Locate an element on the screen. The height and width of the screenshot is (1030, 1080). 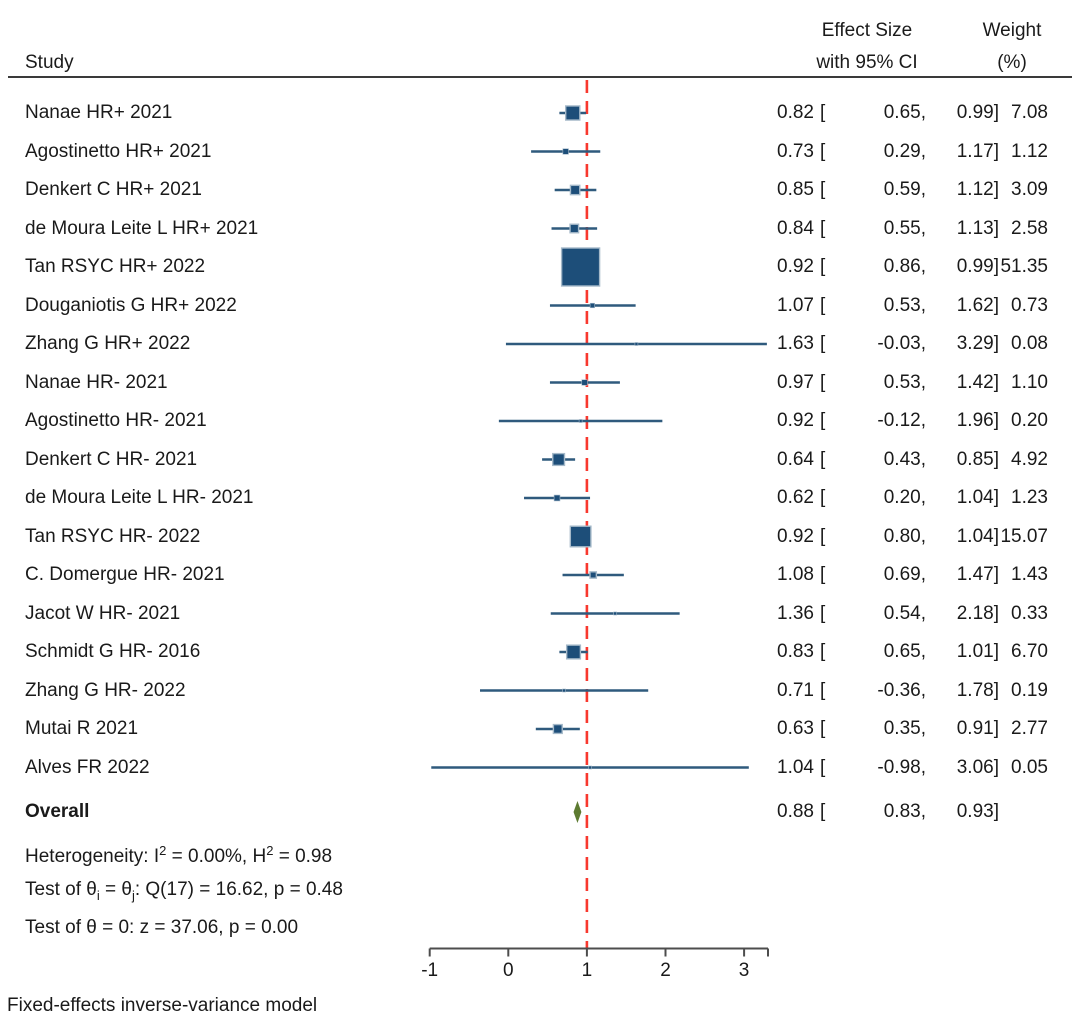
ci-upper-value: 1.17] is located at coordinates (977, 151).